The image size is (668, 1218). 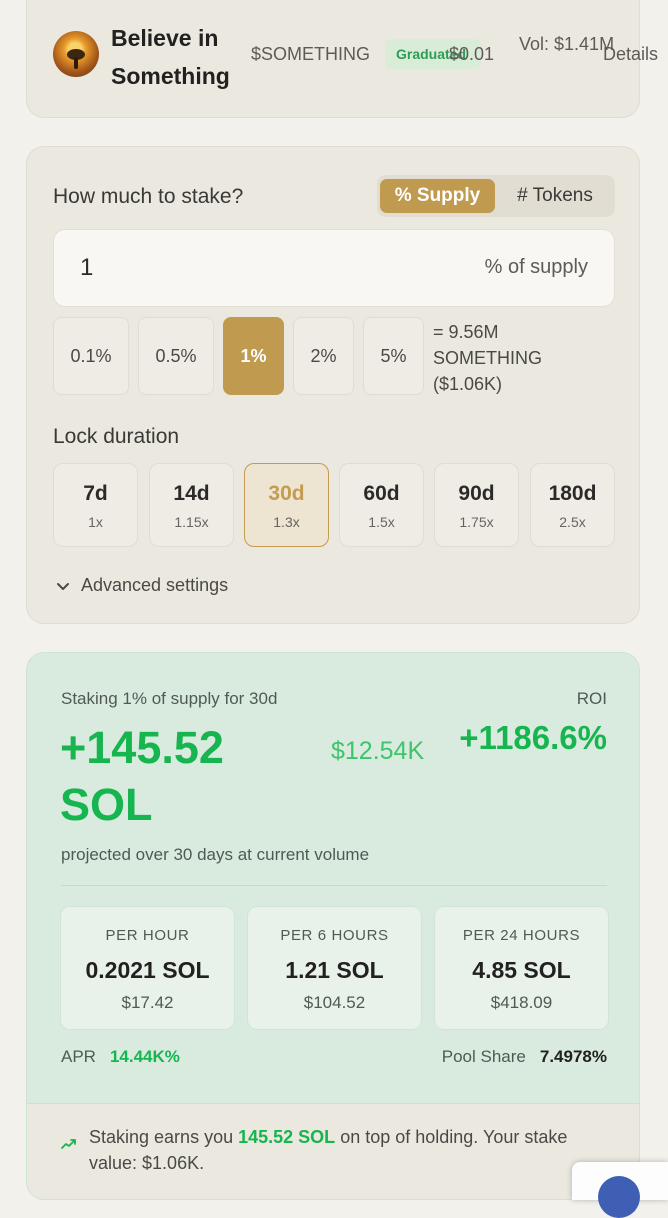 I want to click on duration-label: 7d, so click(x=95, y=493).